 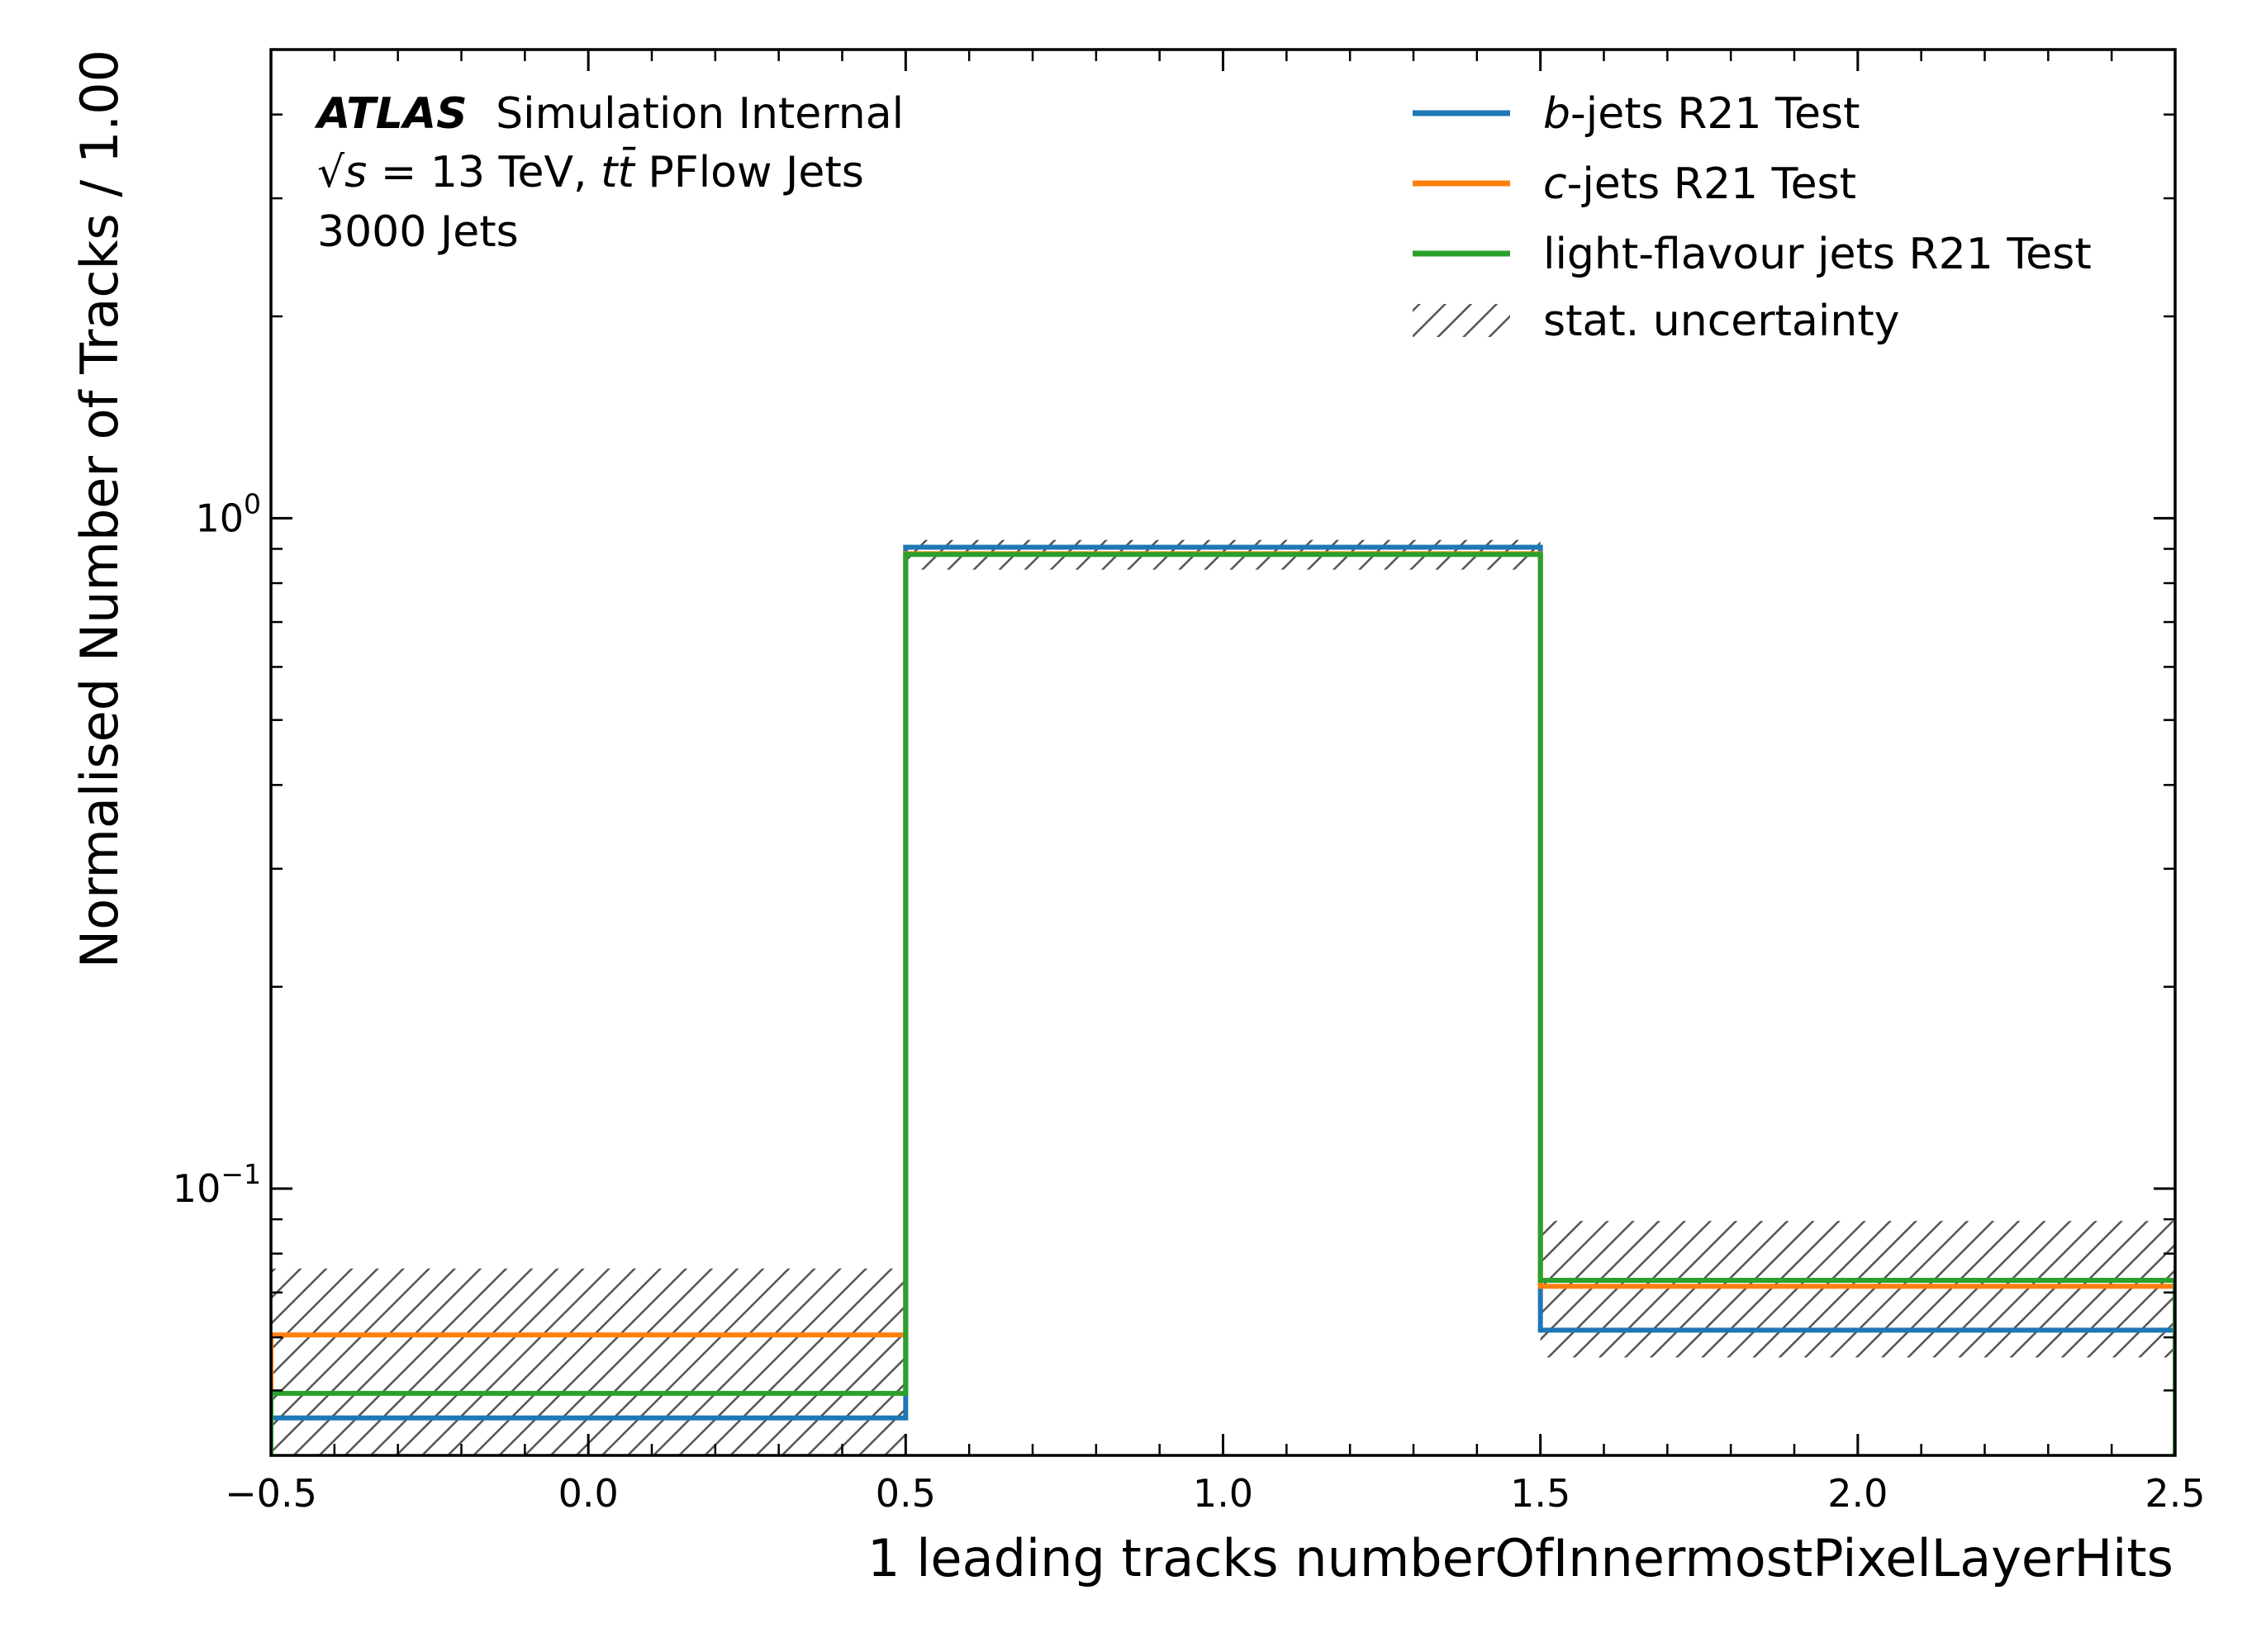 What do you see at coordinates (1721, 321) in the screenshot?
I see `legend-label-uncertainty: stat. uncertainty` at bounding box center [1721, 321].